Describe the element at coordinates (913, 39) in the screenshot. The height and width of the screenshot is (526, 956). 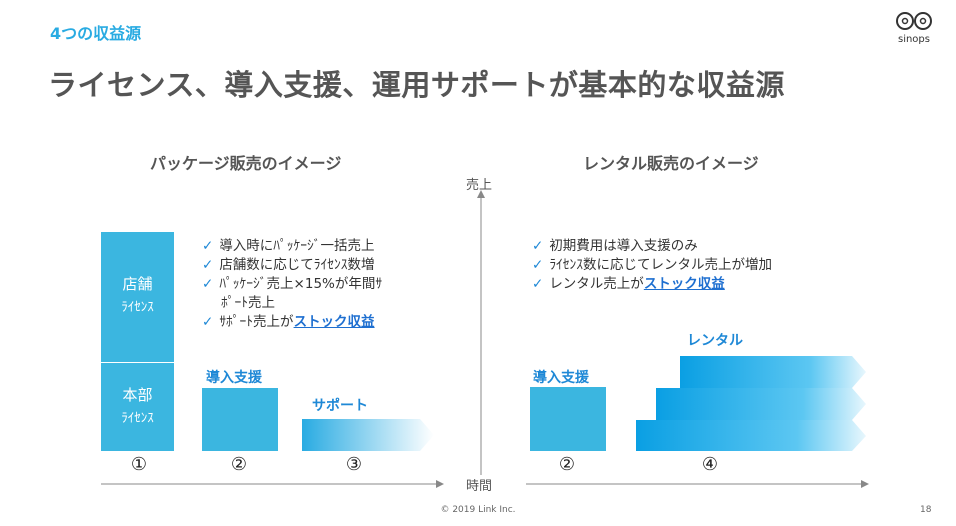
I see `logo-text: sinops` at that location.